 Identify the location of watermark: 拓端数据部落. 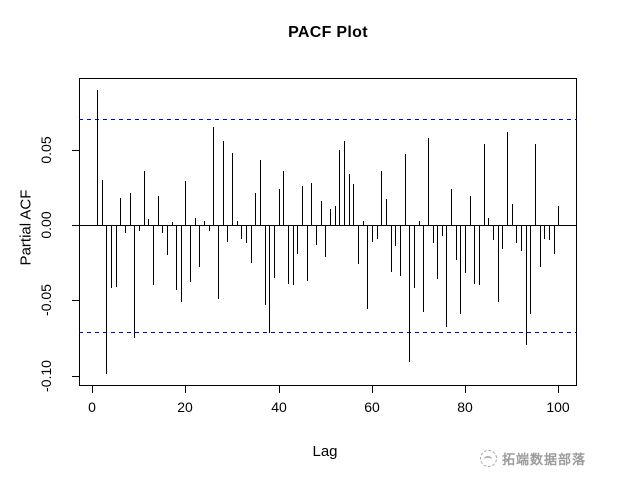
(545, 458).